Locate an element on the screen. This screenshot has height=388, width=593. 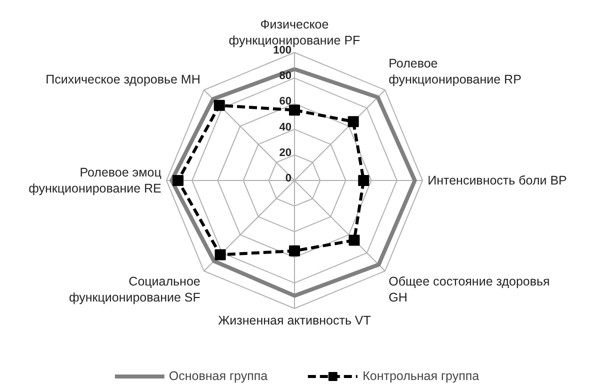
spoke-label: Интенсивность боли BP is located at coordinates (497, 181).